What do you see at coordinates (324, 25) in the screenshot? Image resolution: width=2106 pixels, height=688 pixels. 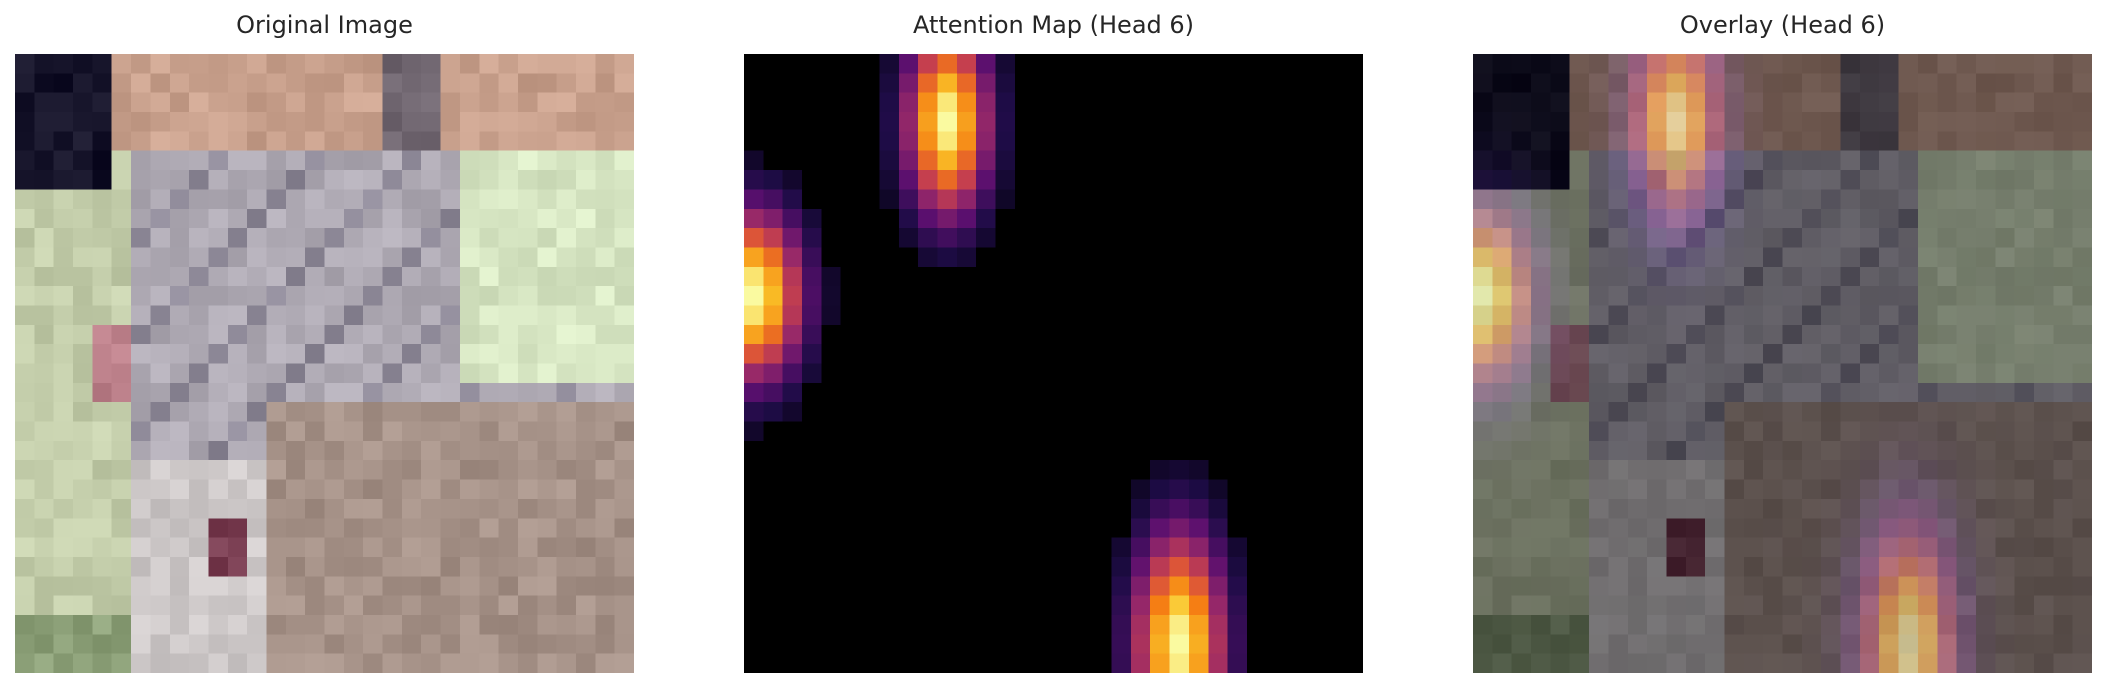 I see `original-image-title: Original Image` at bounding box center [324, 25].